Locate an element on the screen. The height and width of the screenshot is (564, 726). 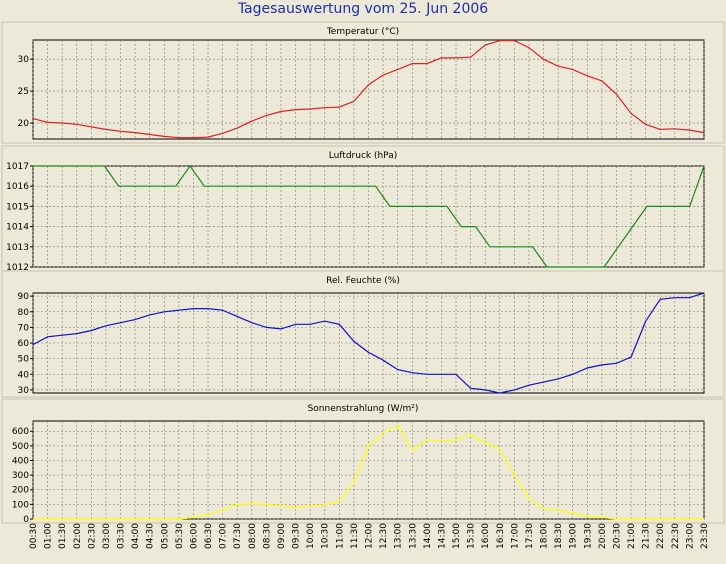
y-tick-label: 25 is located at coordinates (23, 92).